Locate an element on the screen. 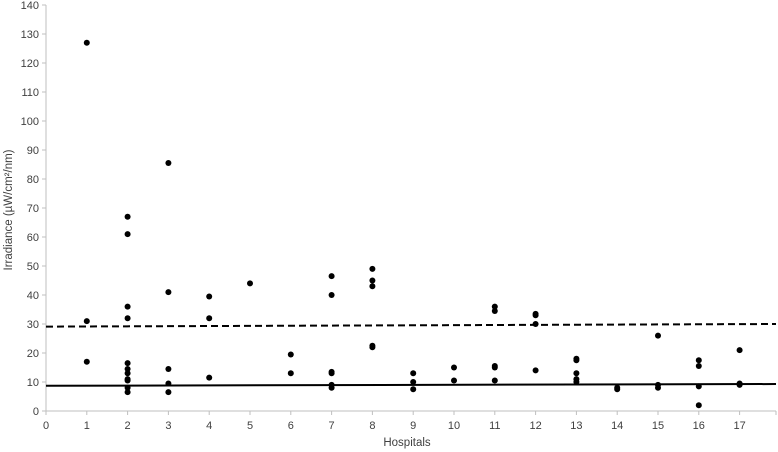 The width and height of the screenshot is (778, 452). x-tick-label: 16 is located at coordinates (699, 426).